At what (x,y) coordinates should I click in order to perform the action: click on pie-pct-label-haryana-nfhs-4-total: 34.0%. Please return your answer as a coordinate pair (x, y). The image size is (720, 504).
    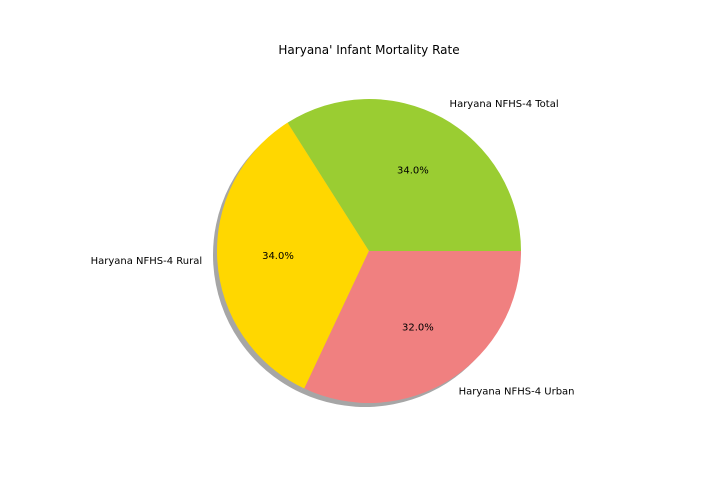
    Looking at the image, I should click on (413, 171).